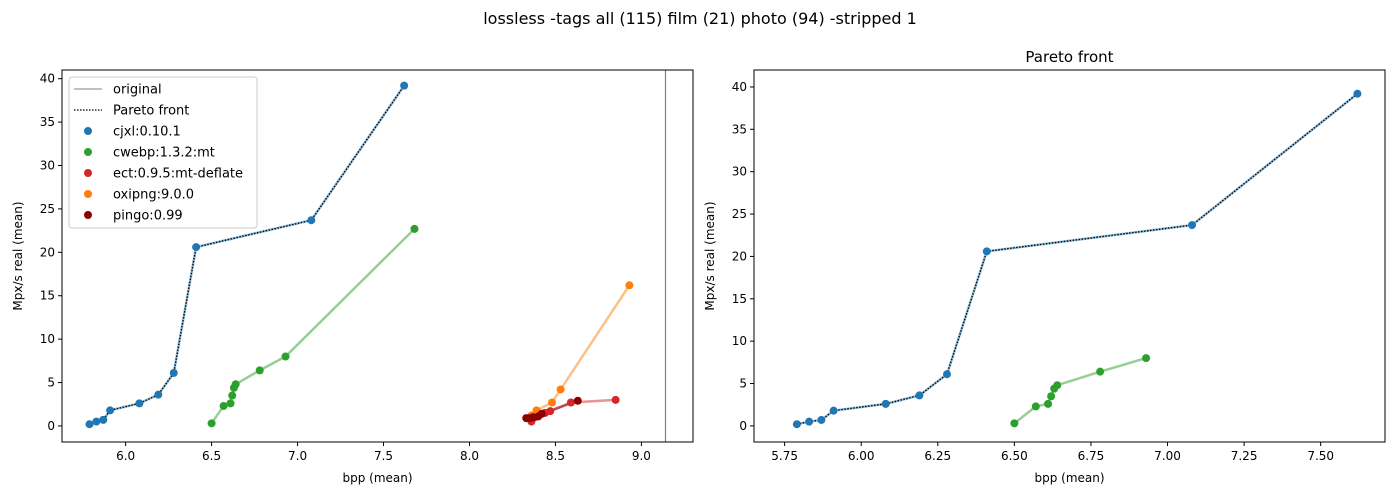 This screenshot has height=504, width=1400. I want to click on legend-label: cjxl:0.10.1, so click(147, 132).